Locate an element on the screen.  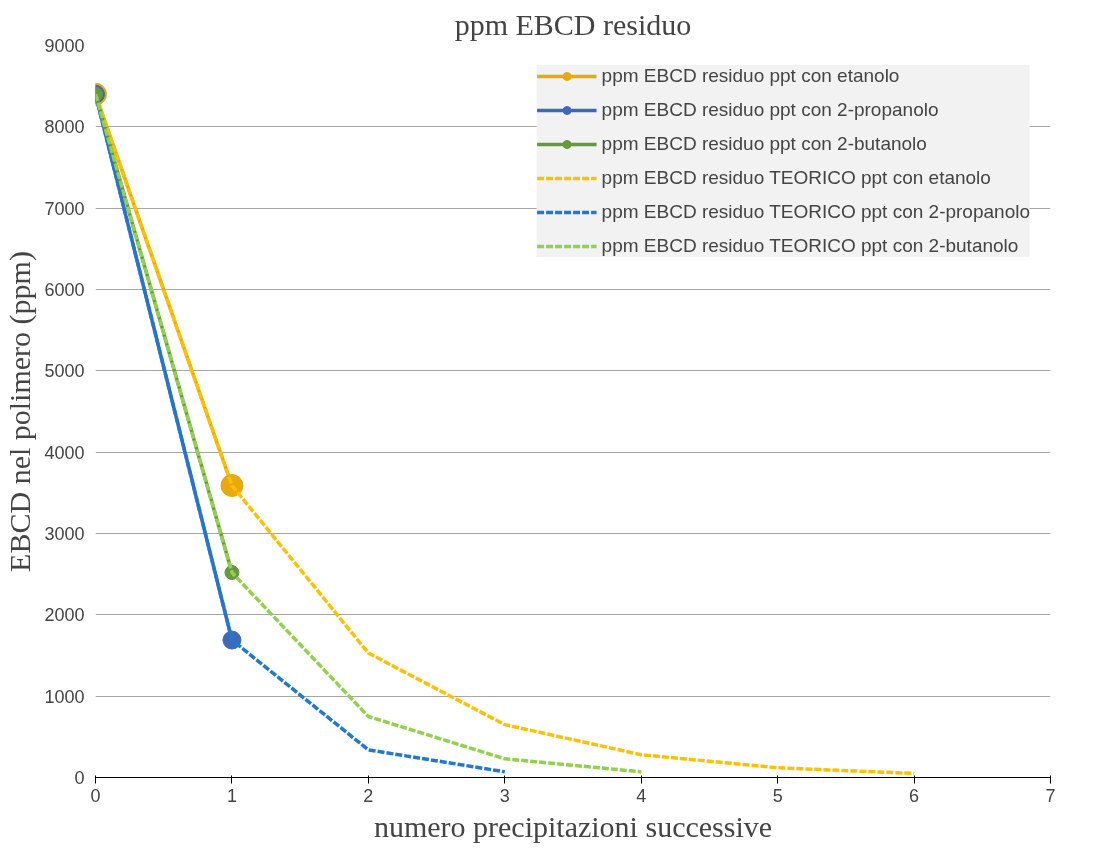
y-tick-label: 0 is located at coordinates (79, 778).